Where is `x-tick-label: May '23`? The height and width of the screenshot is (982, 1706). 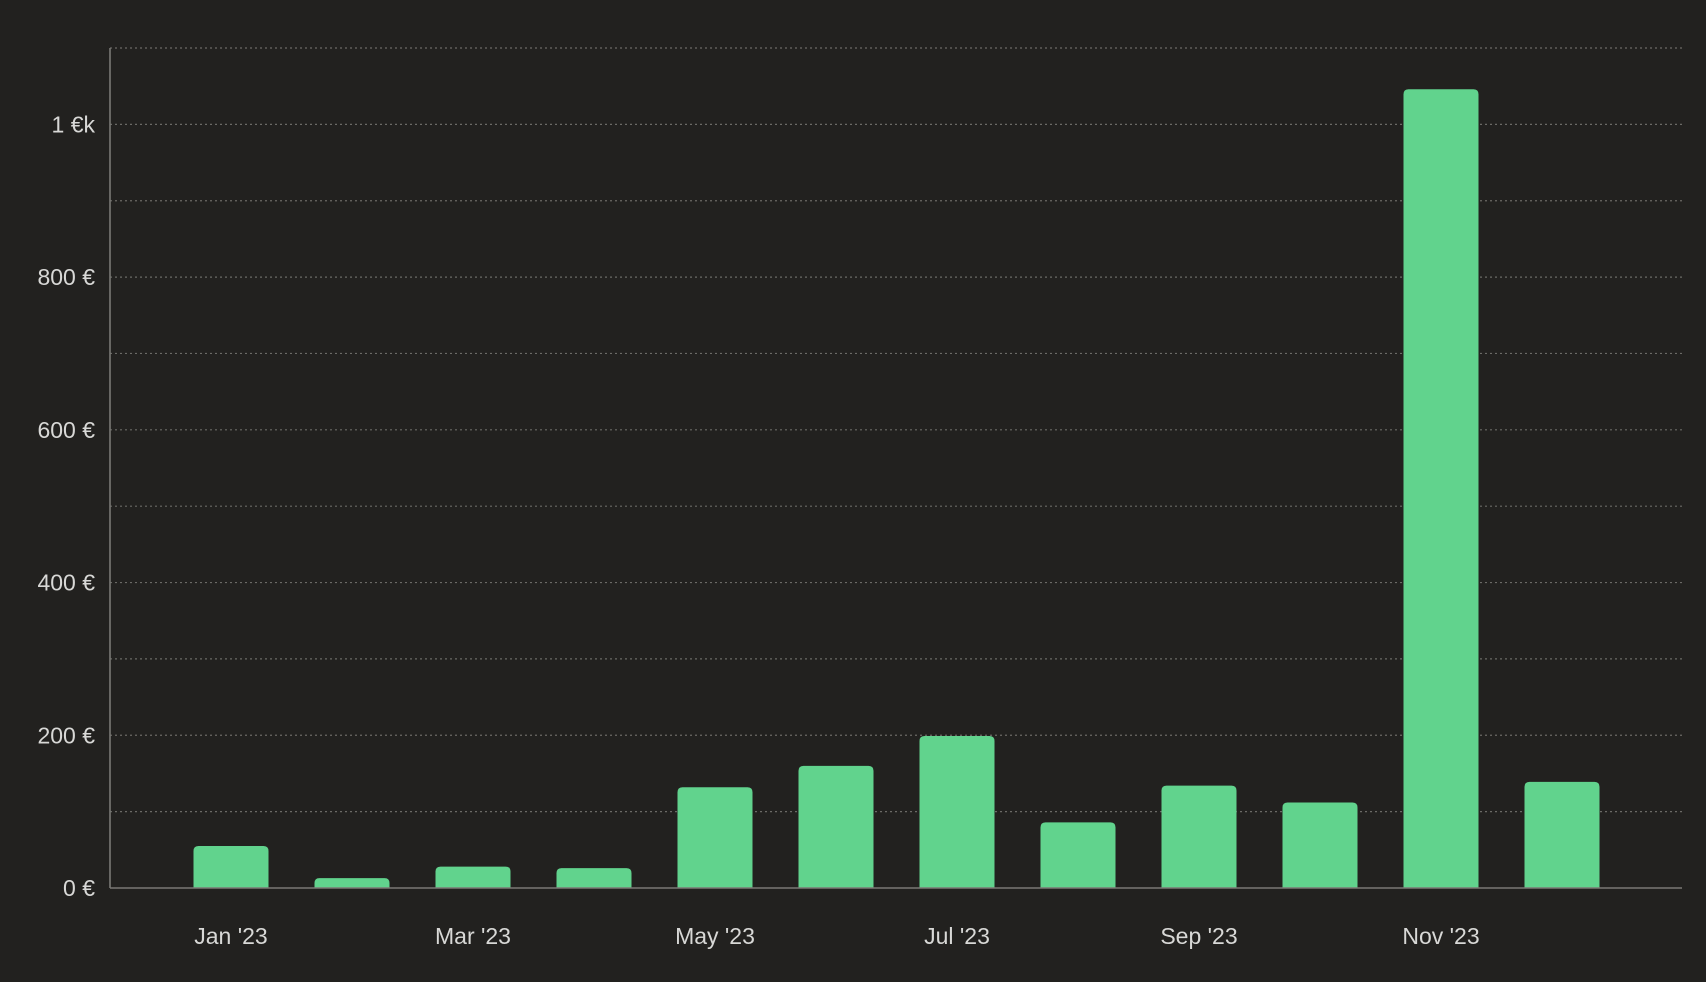
x-tick-label: May '23 is located at coordinates (715, 936).